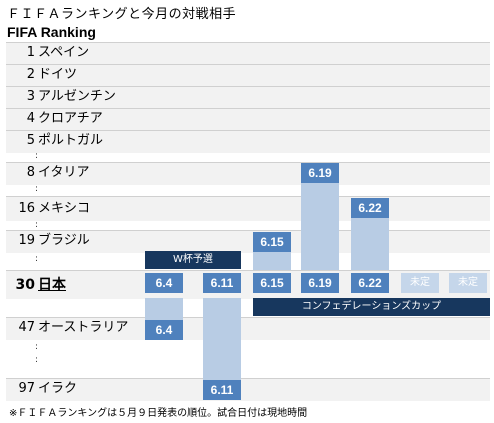  I want to click on rank-number: 8, so click(30, 172).